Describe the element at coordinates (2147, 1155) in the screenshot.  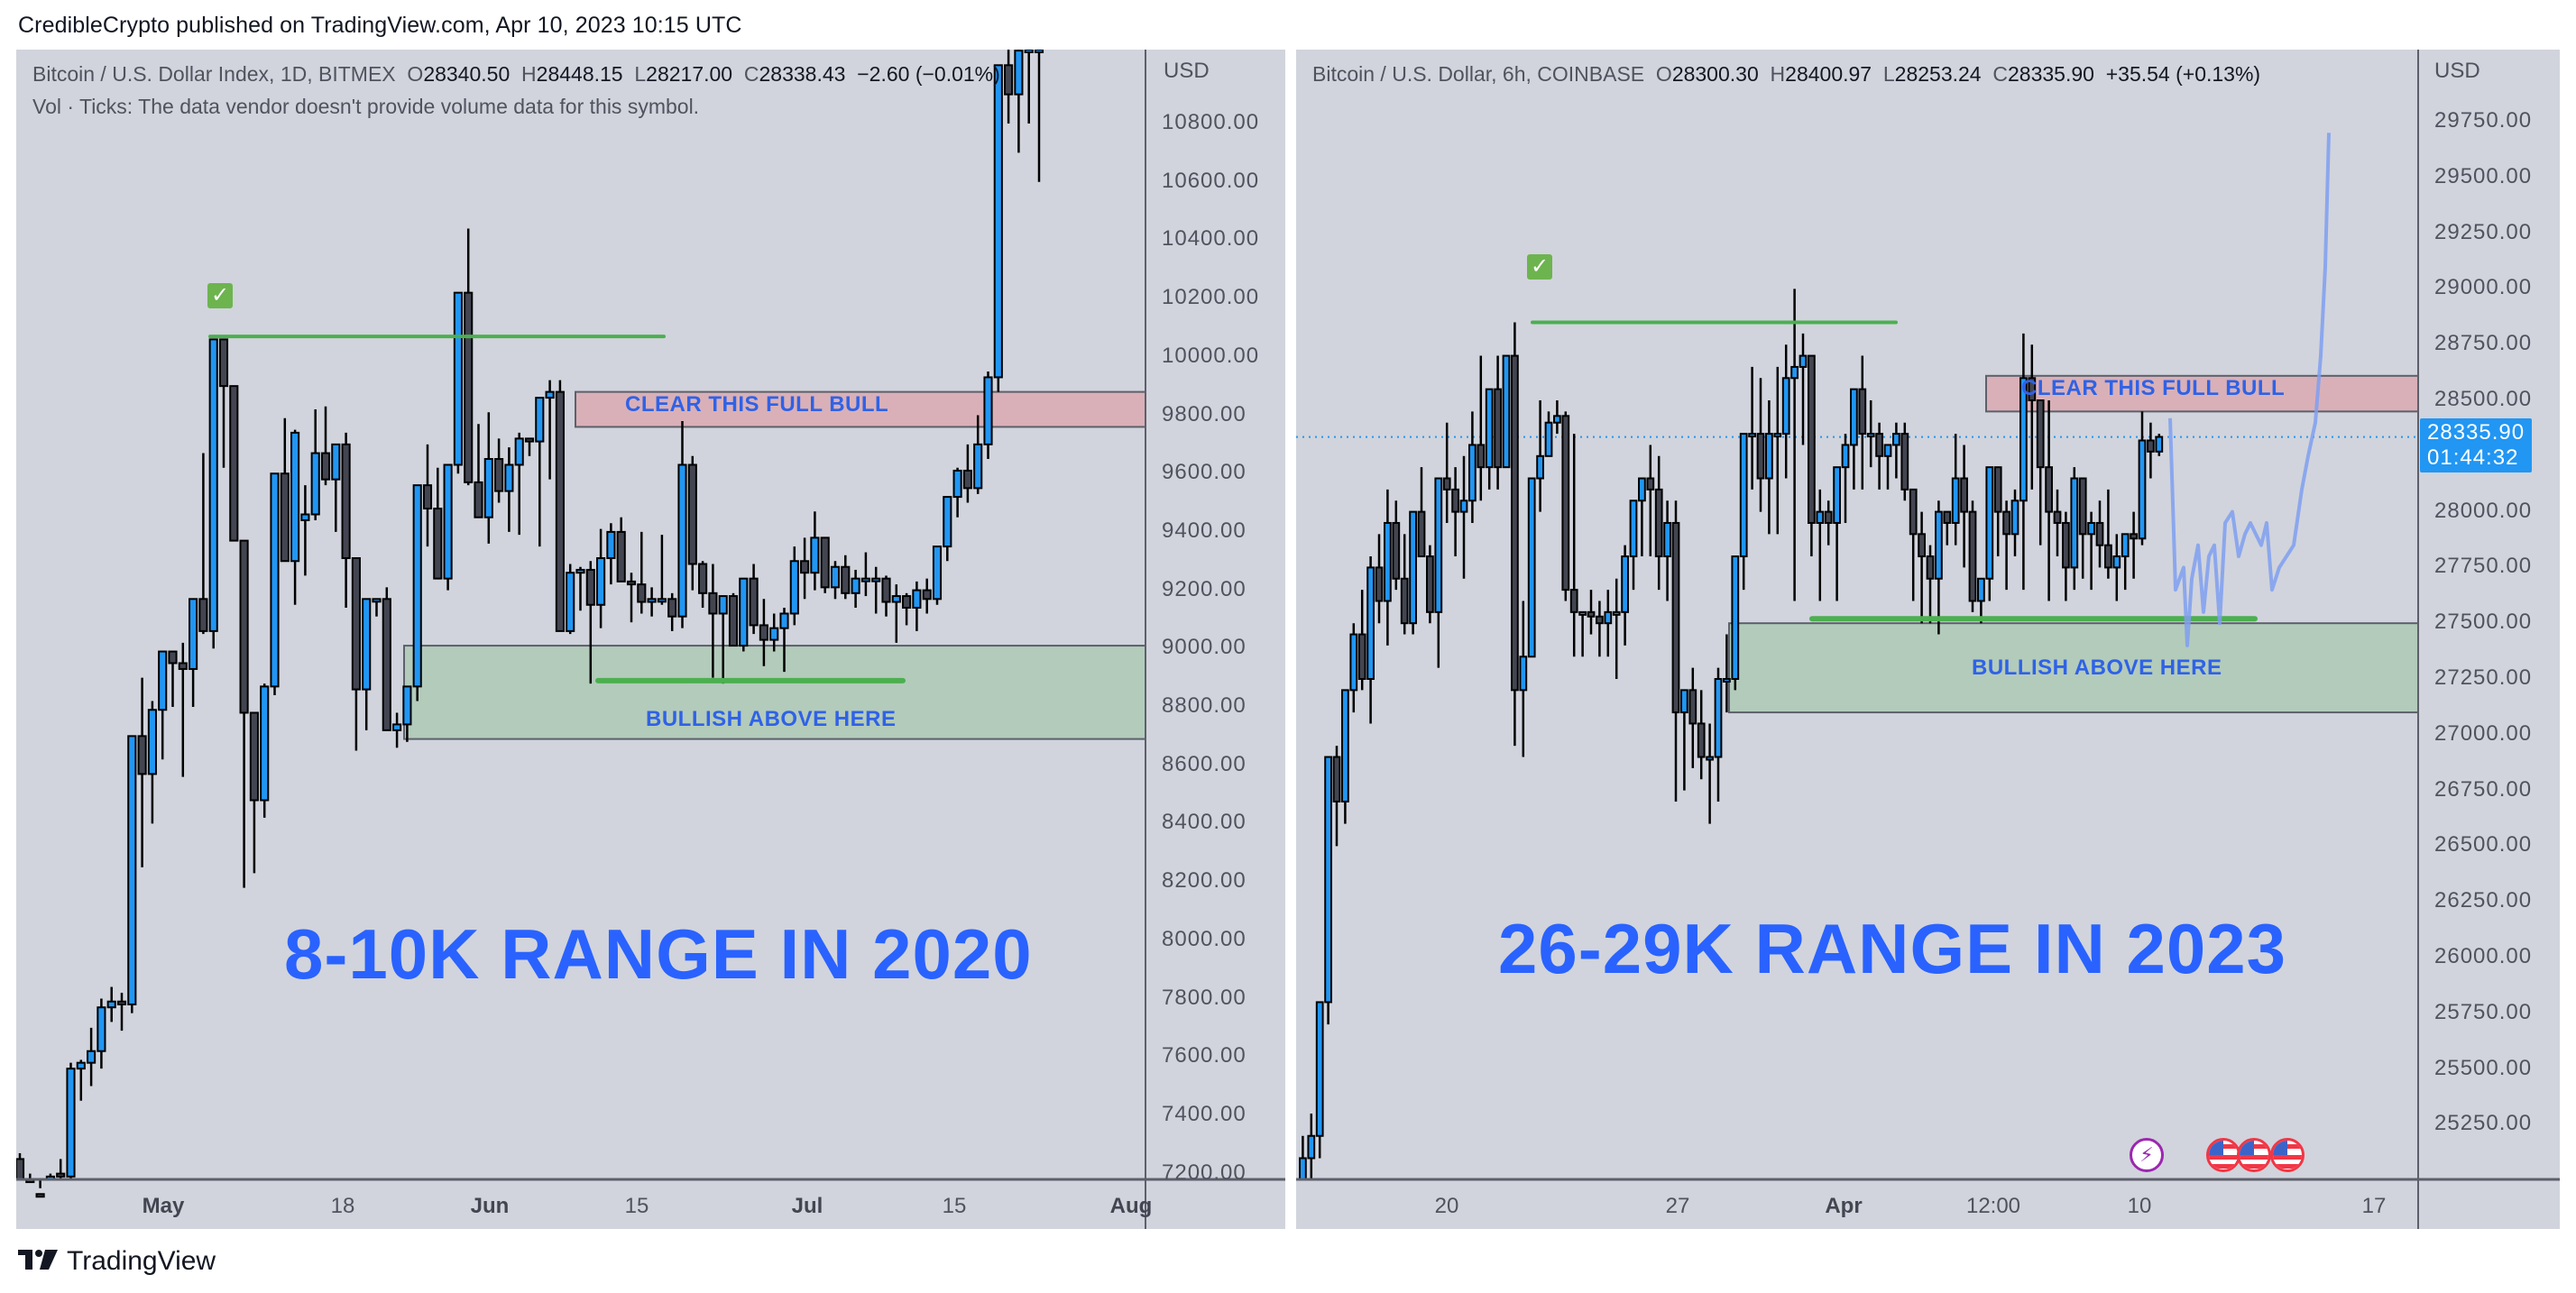
I see `lightning-event-icon: ⚡` at that location.